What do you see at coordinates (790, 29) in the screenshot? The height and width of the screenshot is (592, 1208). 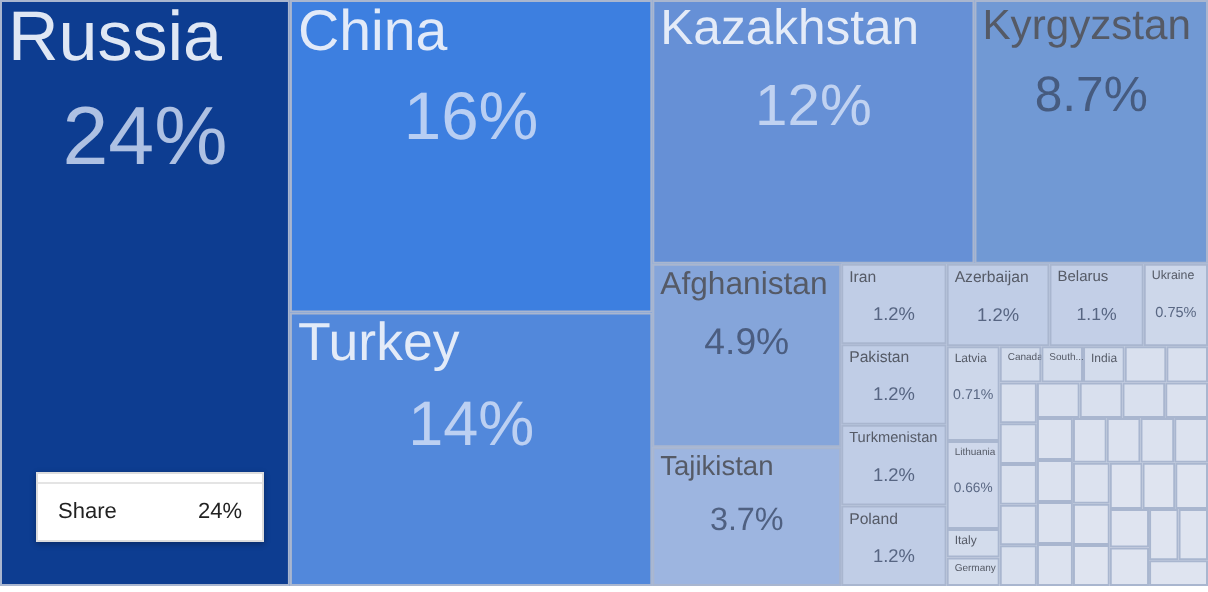 I see `category-label: Kazakhstan` at bounding box center [790, 29].